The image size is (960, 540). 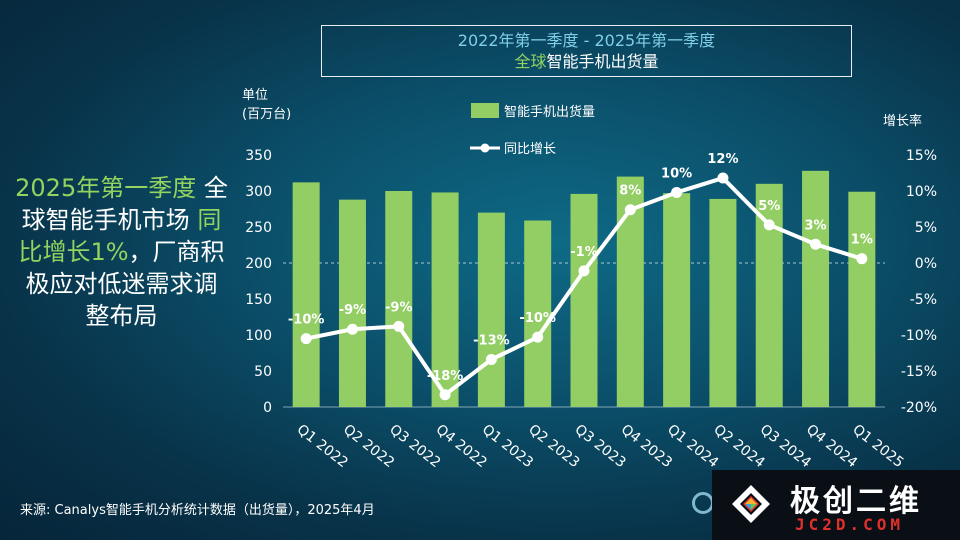 I want to click on x-tick-label: Q1 2023, so click(x=507, y=447).